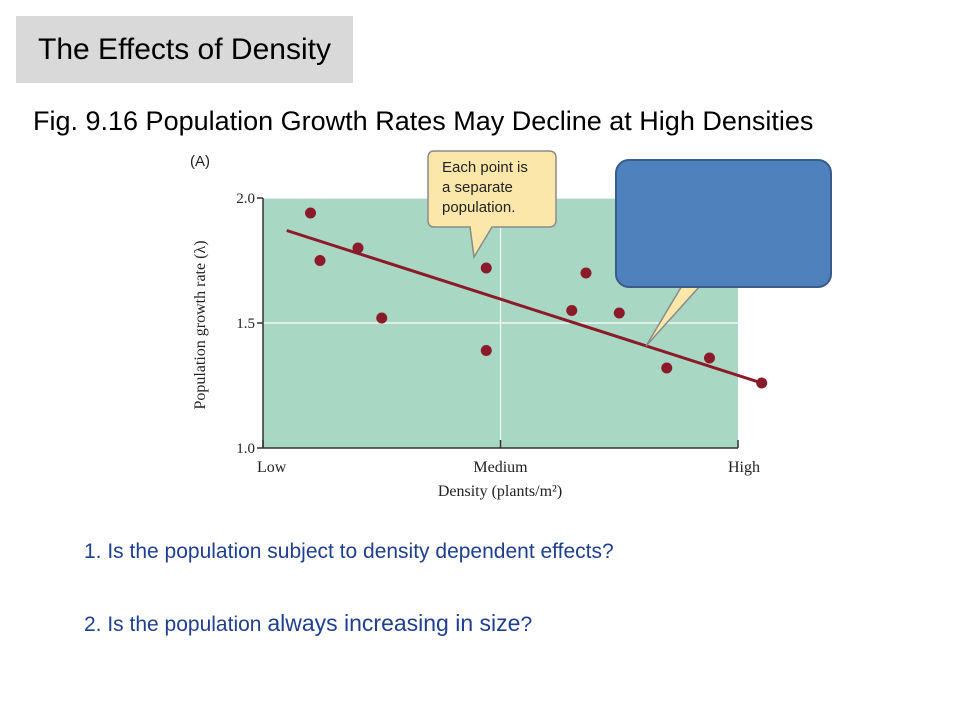 Image resolution: width=960 pixels, height=720 pixels. What do you see at coordinates (500, 491) in the screenshot?
I see `x-axis-label: Density (plants/m²)` at bounding box center [500, 491].